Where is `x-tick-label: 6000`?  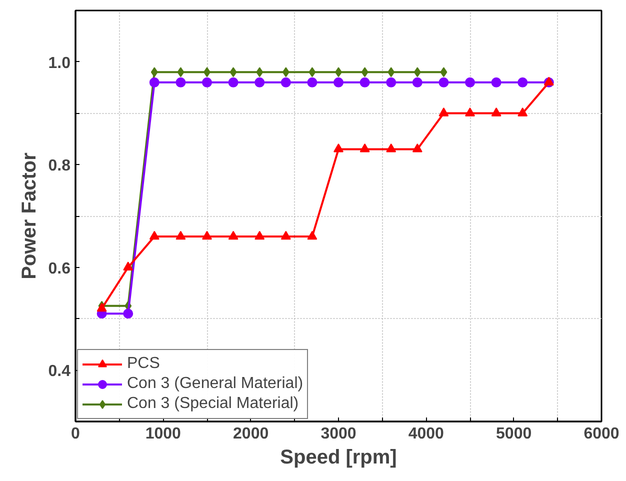
x-tick-label: 6000 is located at coordinates (602, 434).